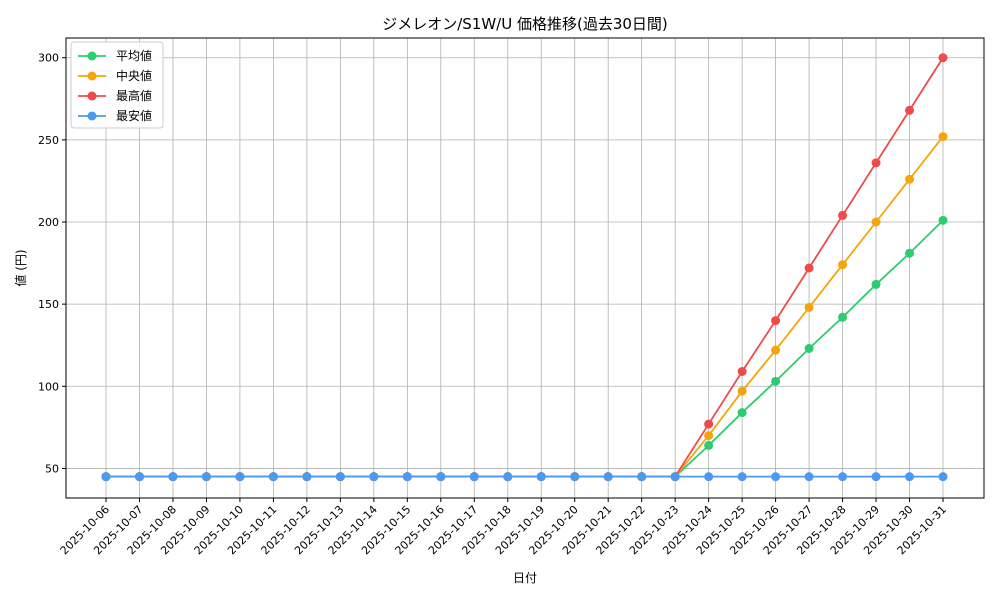  I want to click on y-axis-label: 値 (円), so click(20, 267).